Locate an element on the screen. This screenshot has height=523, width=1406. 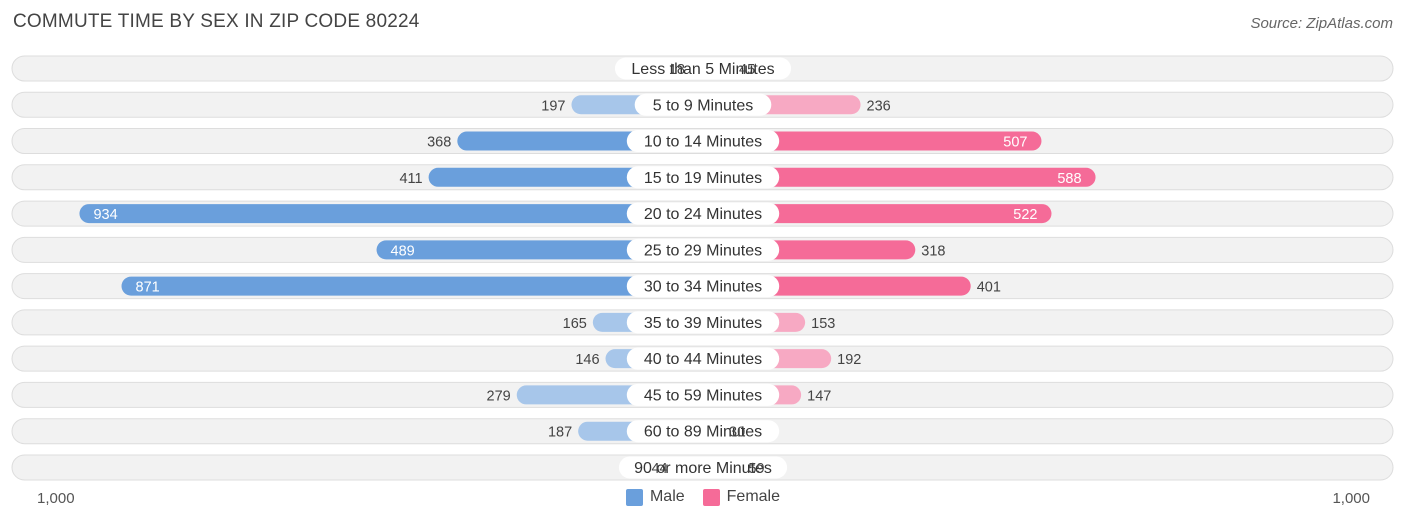
male-value-label: 165 is located at coordinates (575, 324).